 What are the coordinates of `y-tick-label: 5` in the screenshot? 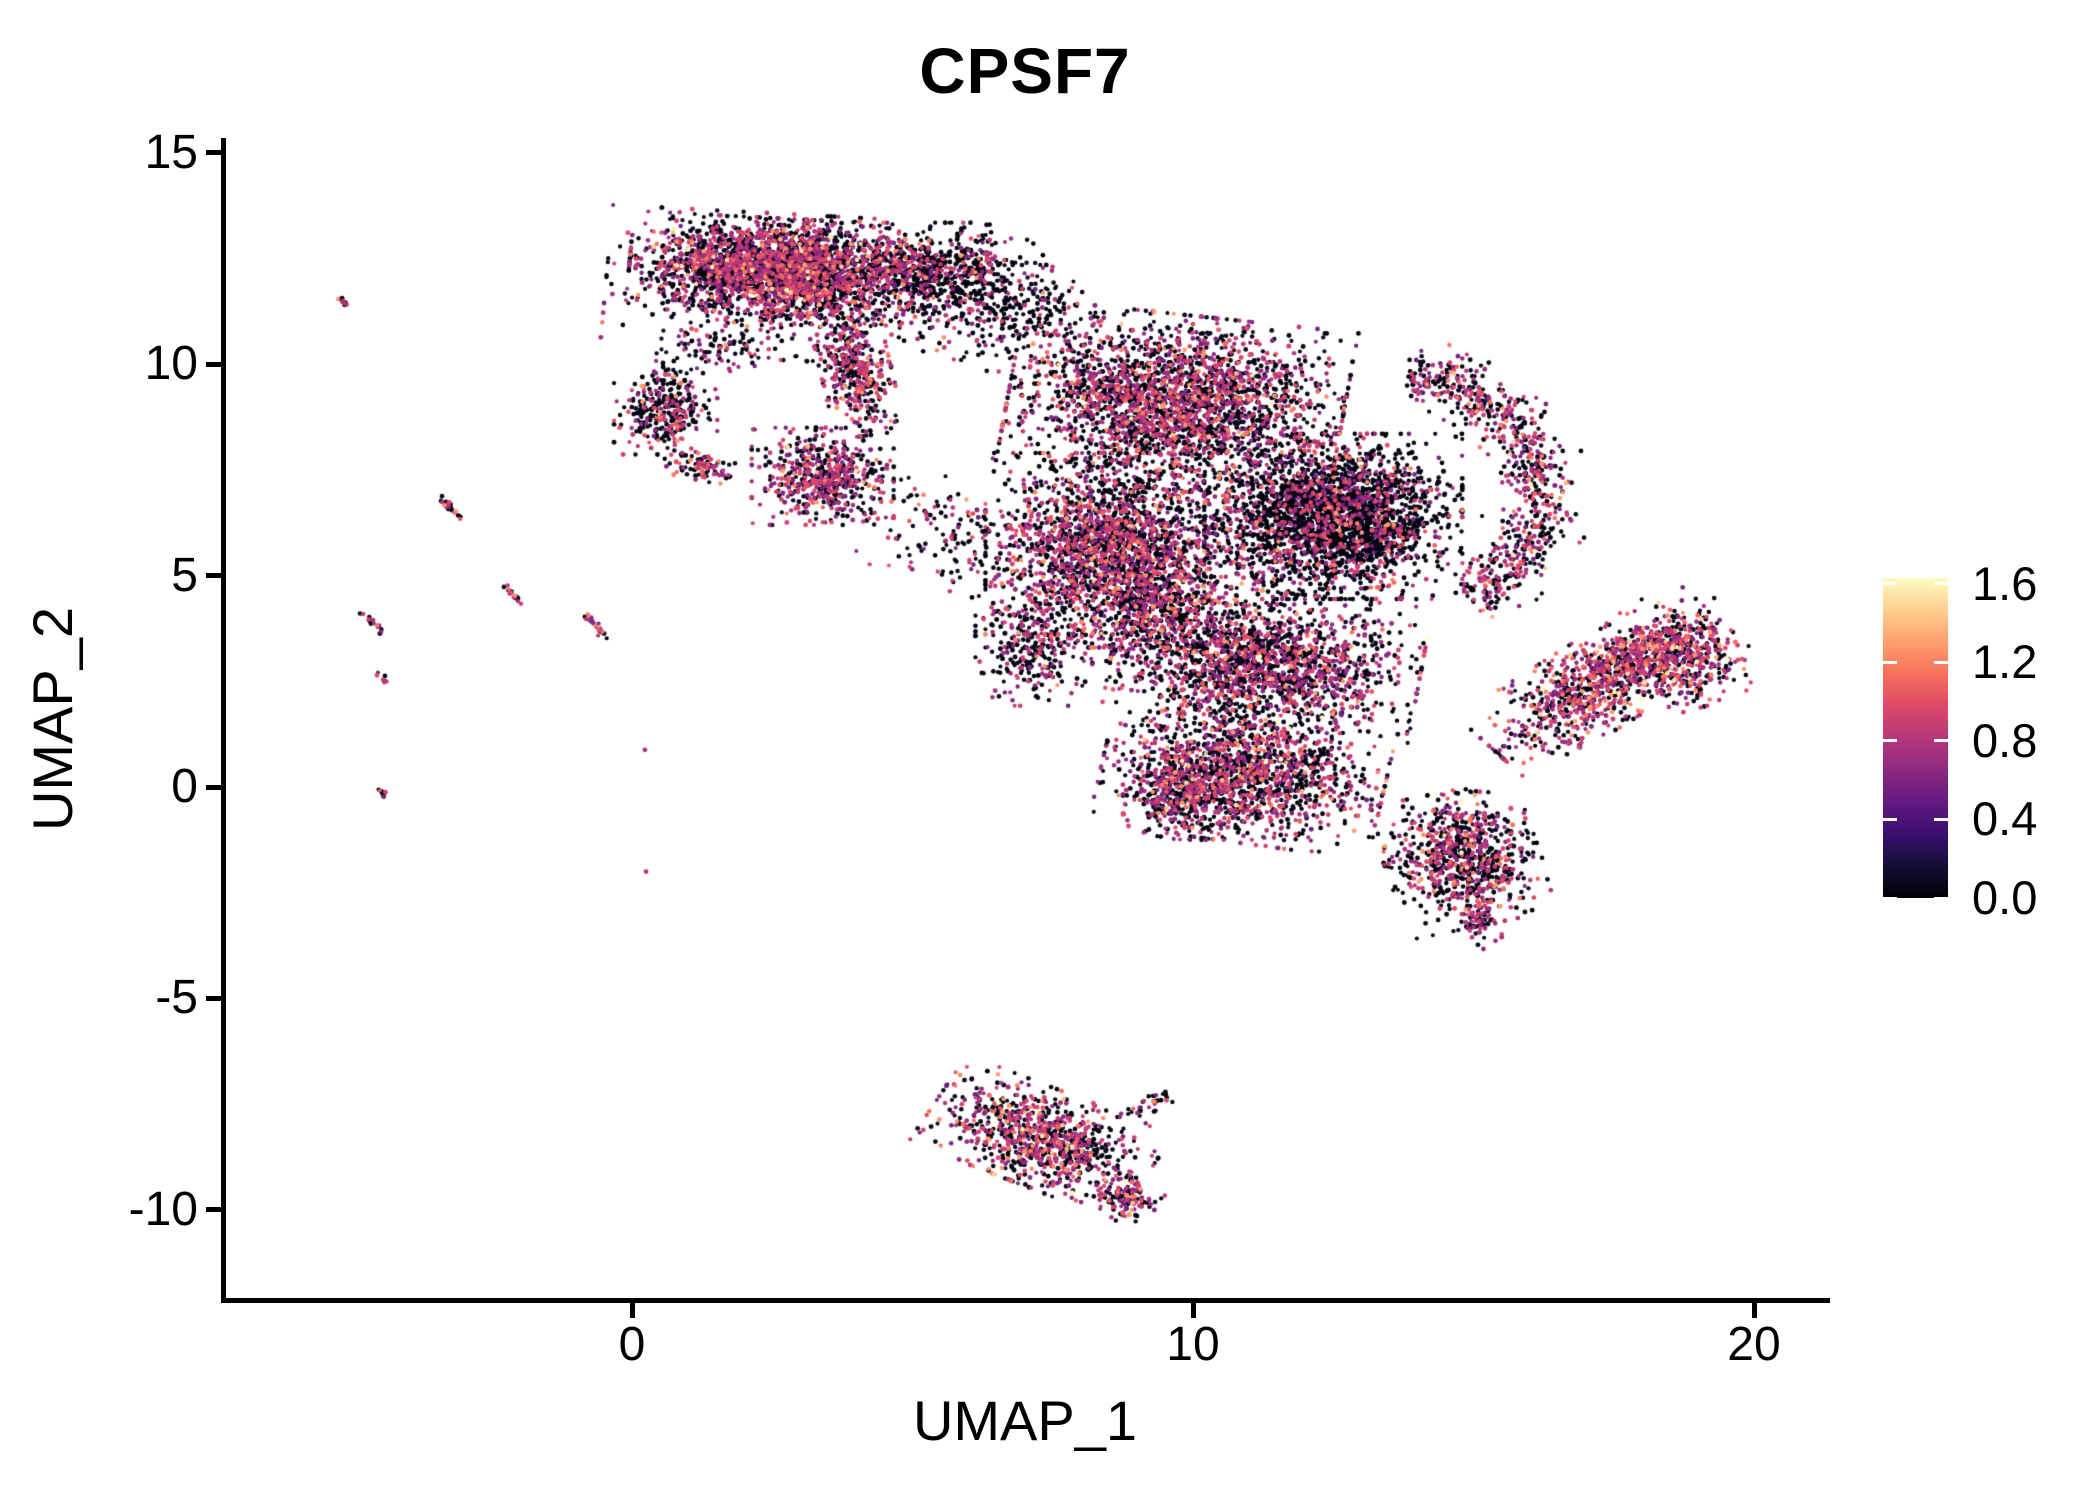 It's located at (184, 575).